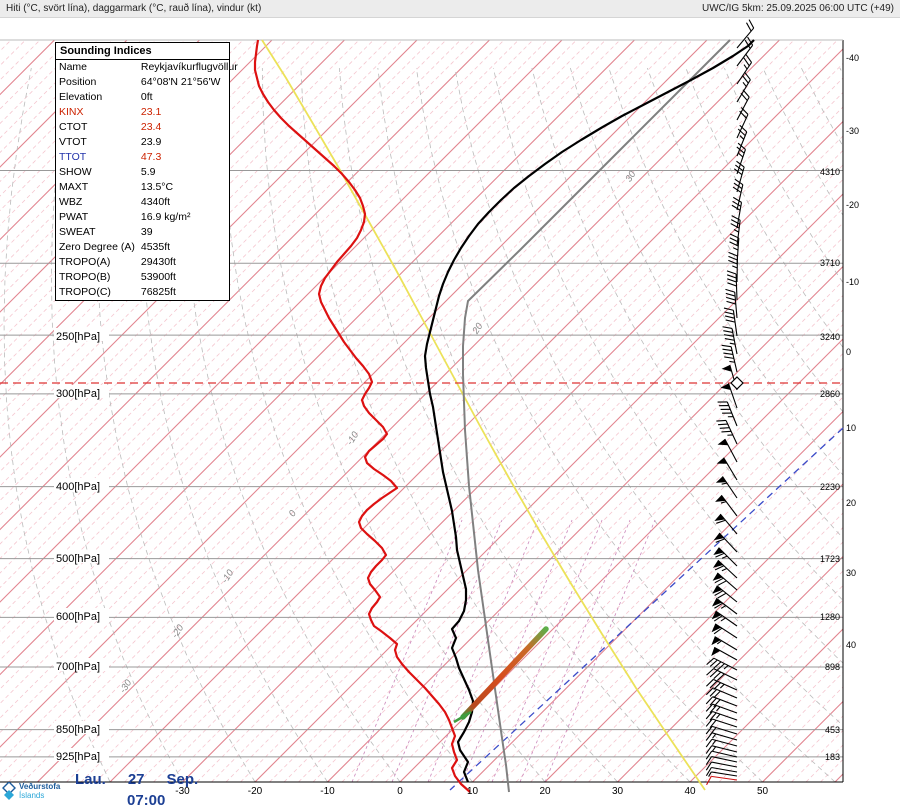 This screenshot has width=900, height=809. I want to click on index-value: 5.9, so click(189, 172).